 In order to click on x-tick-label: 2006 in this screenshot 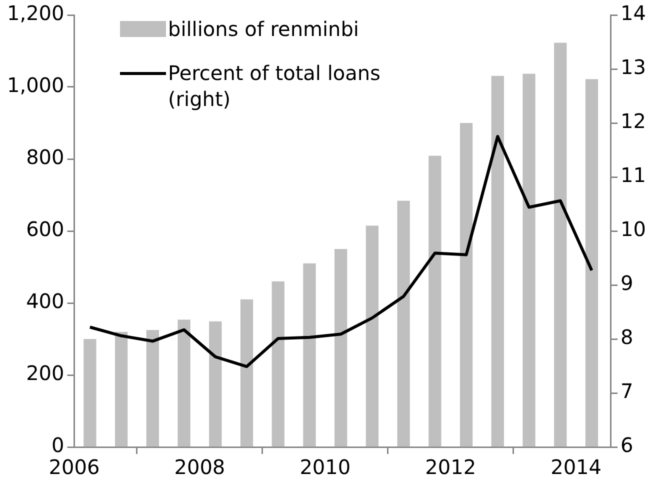, I will do `click(74, 467)`.